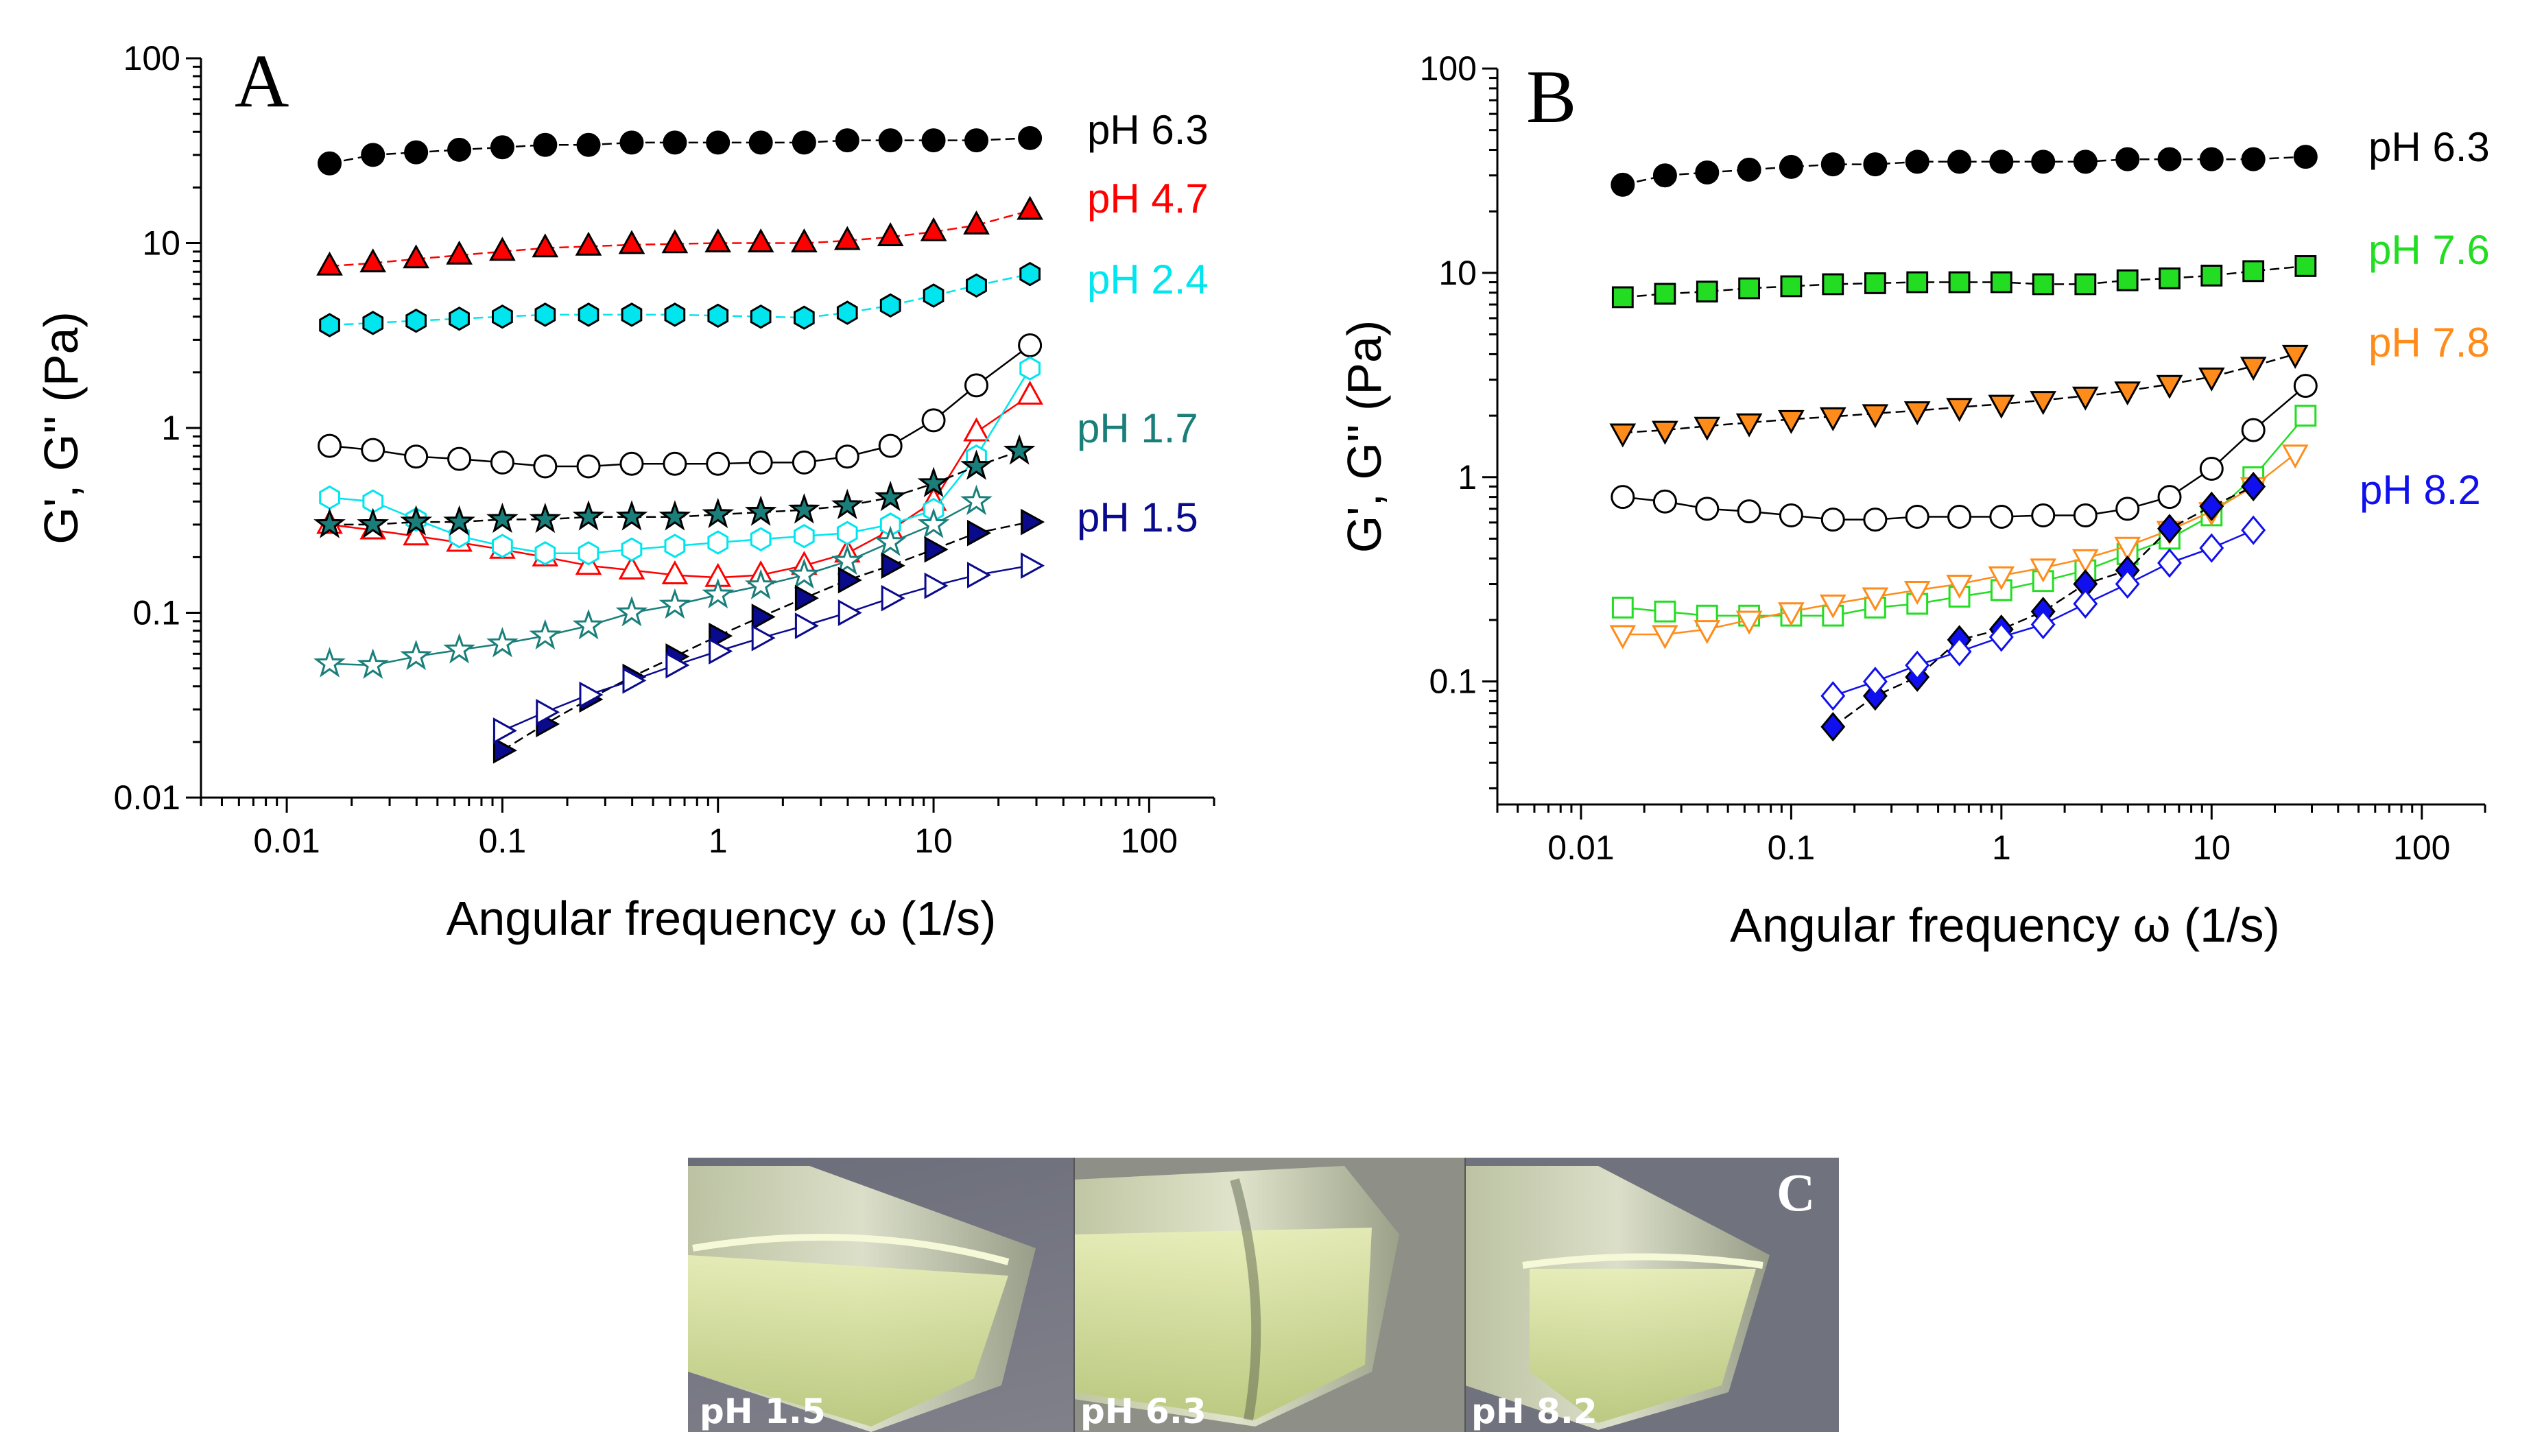 The image size is (2542, 1456). Describe the element at coordinates (262, 81) in the screenshot. I see `panel-letter: A` at that location.